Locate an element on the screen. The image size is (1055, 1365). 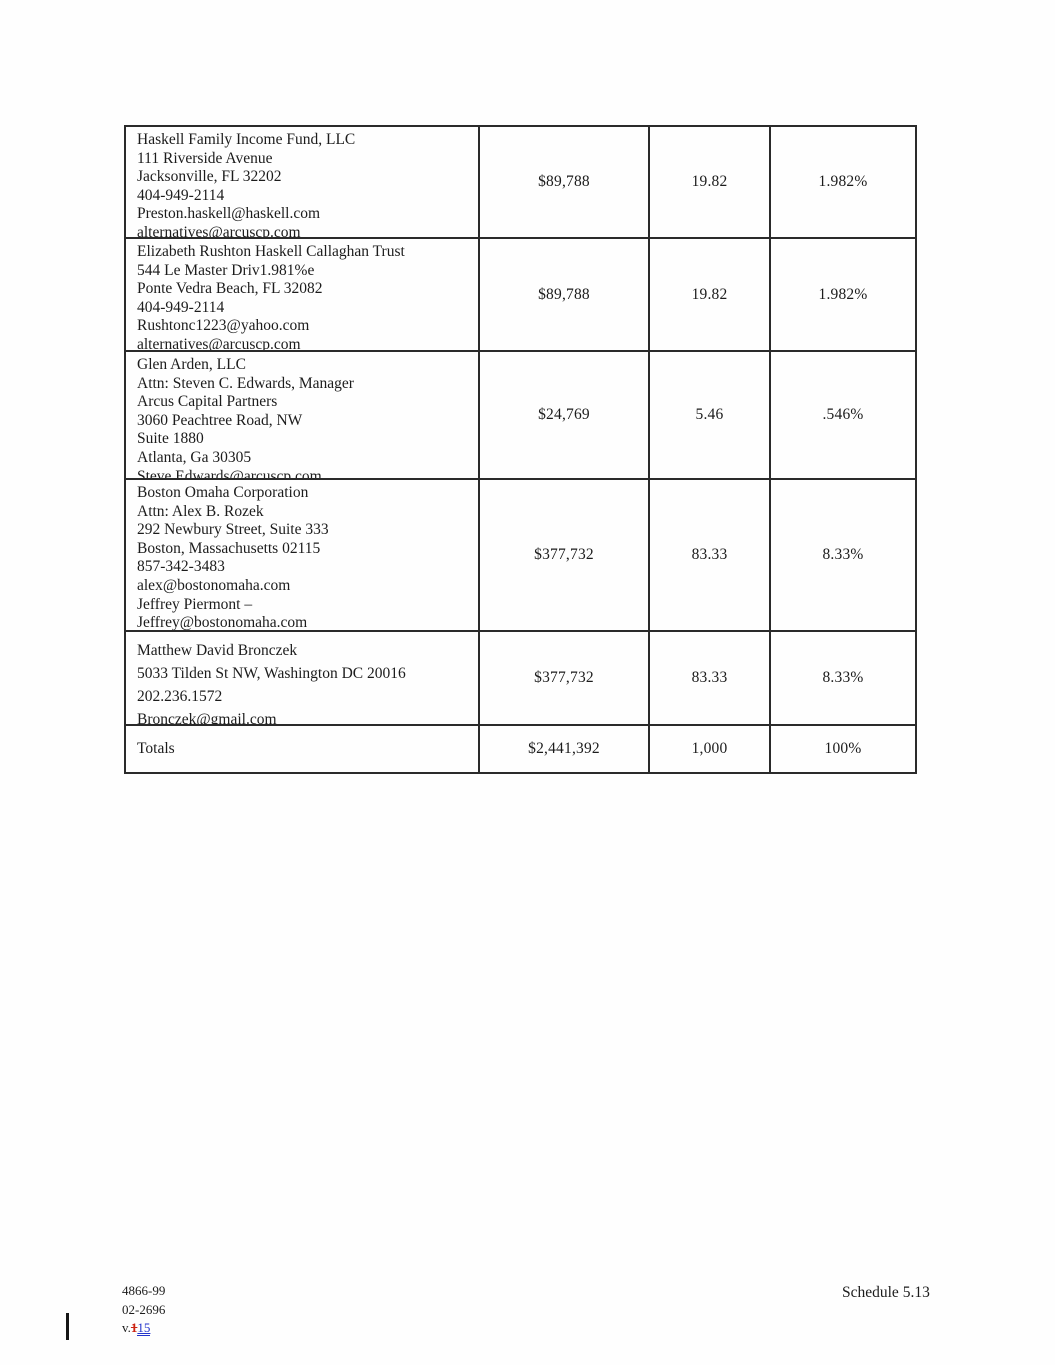
member-address-line: 5033 Tilden St NW, Washington DC 20016 is located at coordinates (271, 673).